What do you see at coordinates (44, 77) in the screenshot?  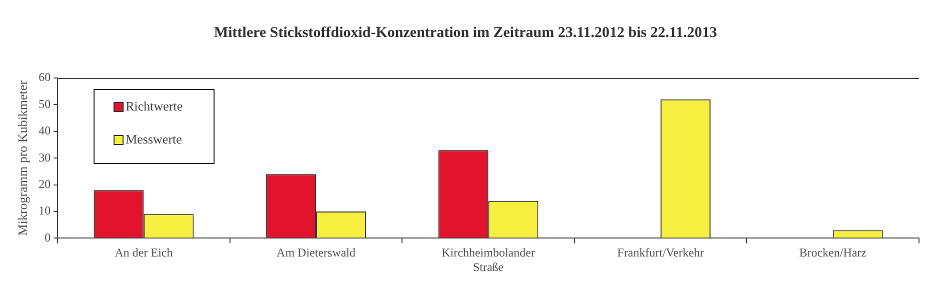 I see `y-tick-label: 60` at bounding box center [44, 77].